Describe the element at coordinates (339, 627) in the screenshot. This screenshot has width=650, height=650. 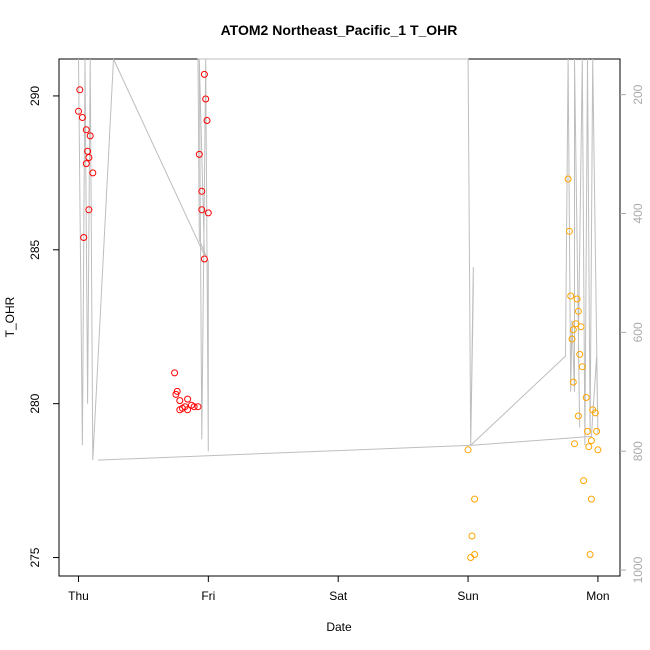
I see `x-axis-label: Date` at that location.